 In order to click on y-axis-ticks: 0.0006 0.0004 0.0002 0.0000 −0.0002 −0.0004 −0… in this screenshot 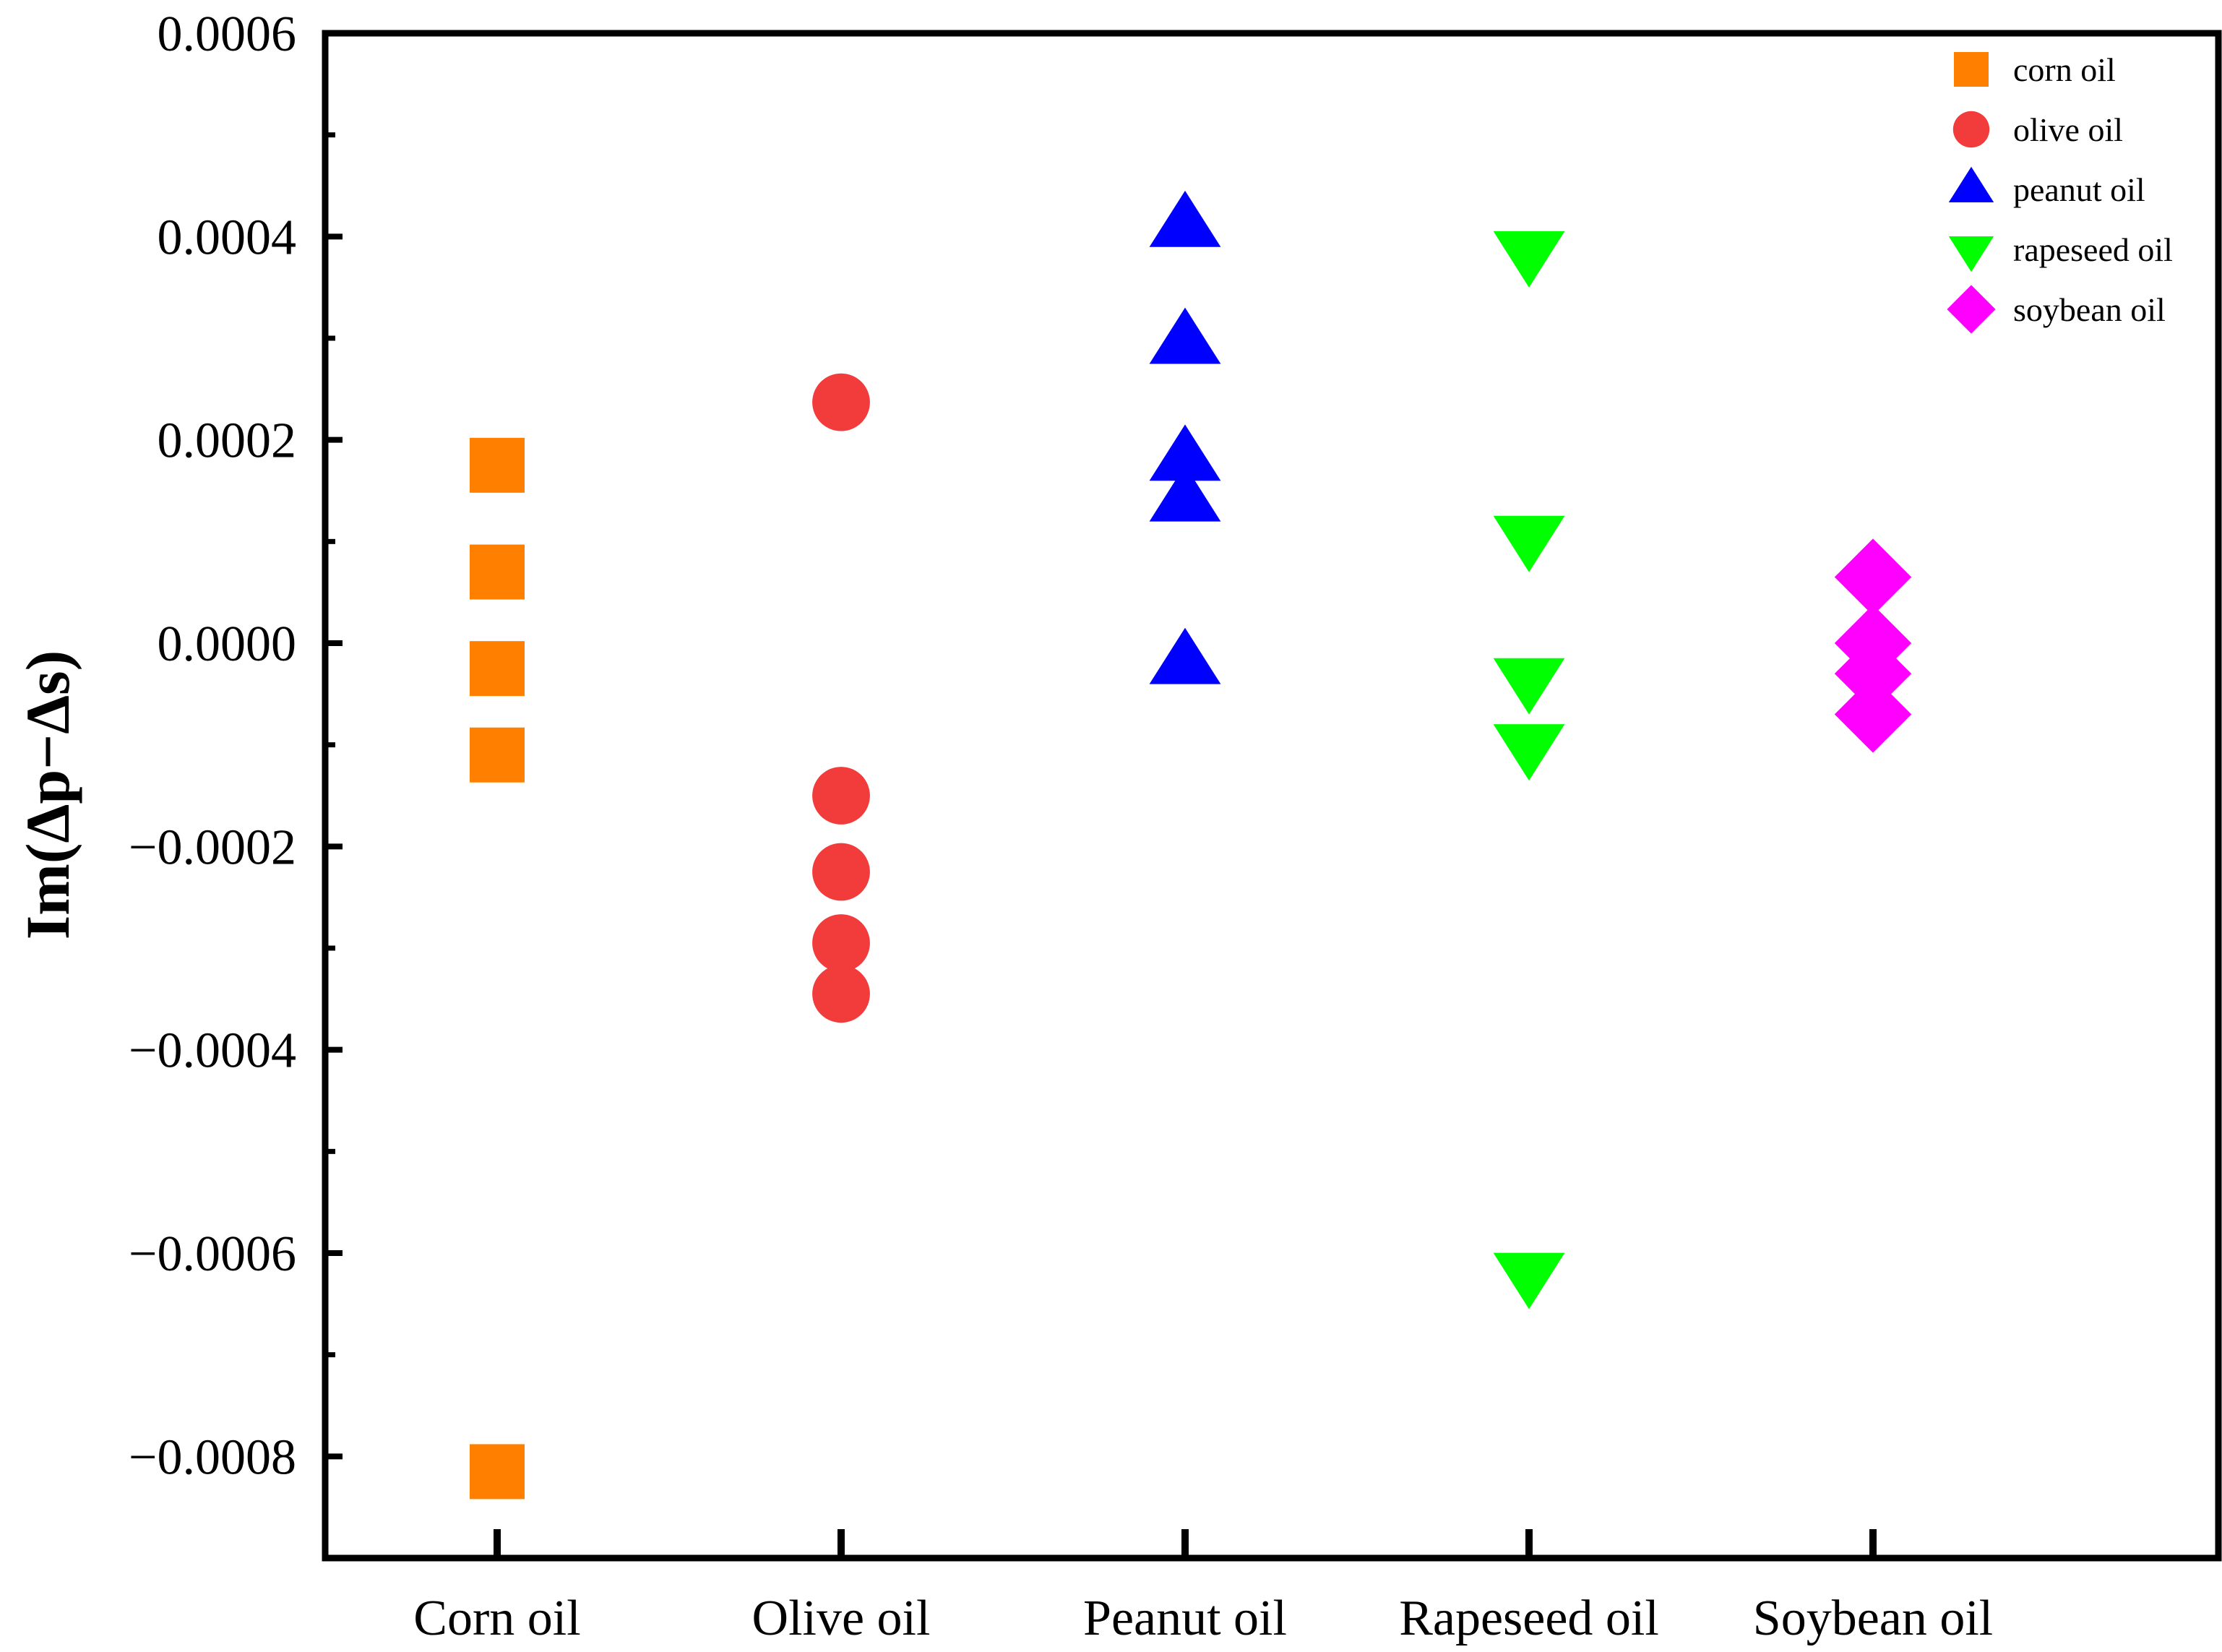, I will do `click(236, 746)`.